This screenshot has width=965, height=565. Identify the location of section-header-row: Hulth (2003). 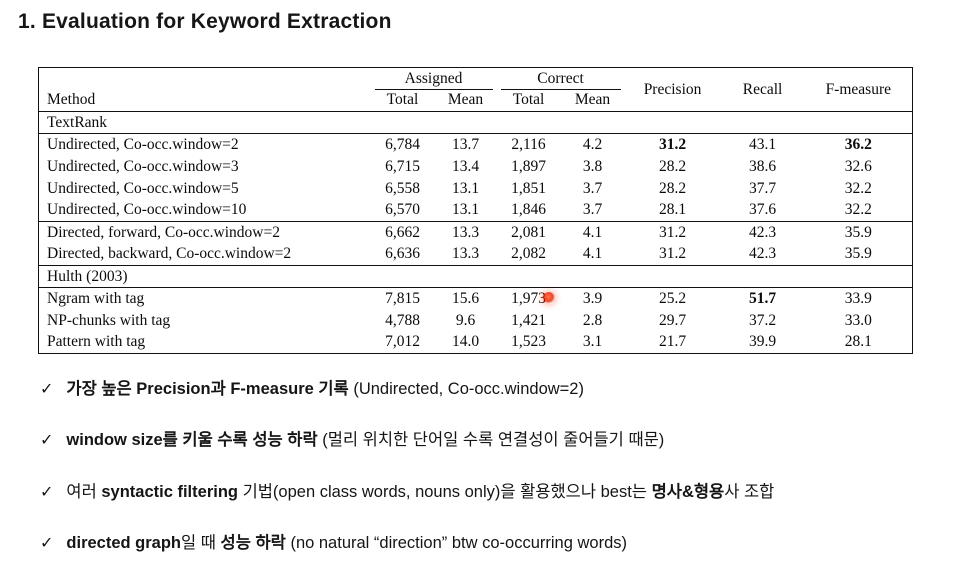
(475, 276).